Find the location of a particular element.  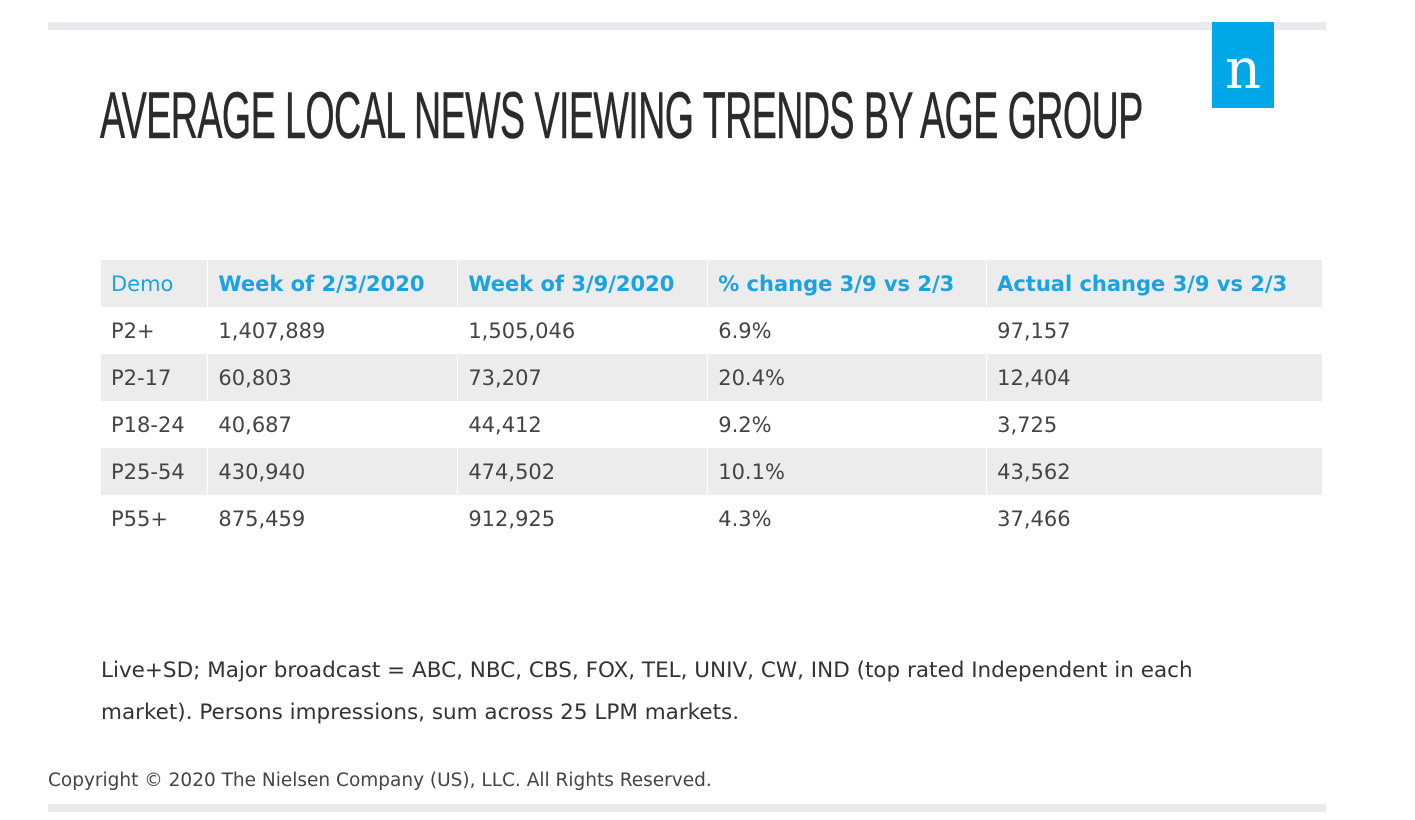

cell-demo: P18-24 is located at coordinates (155, 424).